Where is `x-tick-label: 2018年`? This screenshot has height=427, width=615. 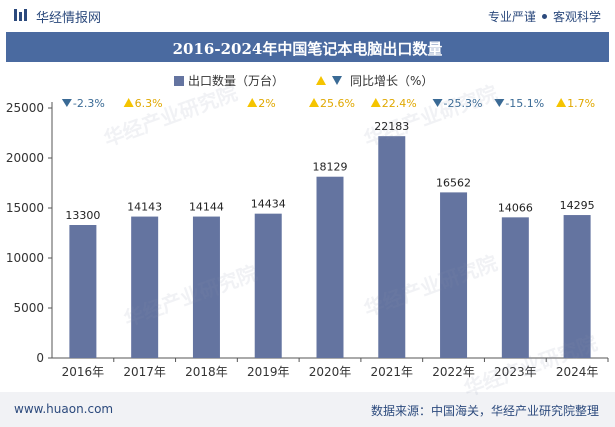 x-tick-label: 2018年 is located at coordinates (206, 372).